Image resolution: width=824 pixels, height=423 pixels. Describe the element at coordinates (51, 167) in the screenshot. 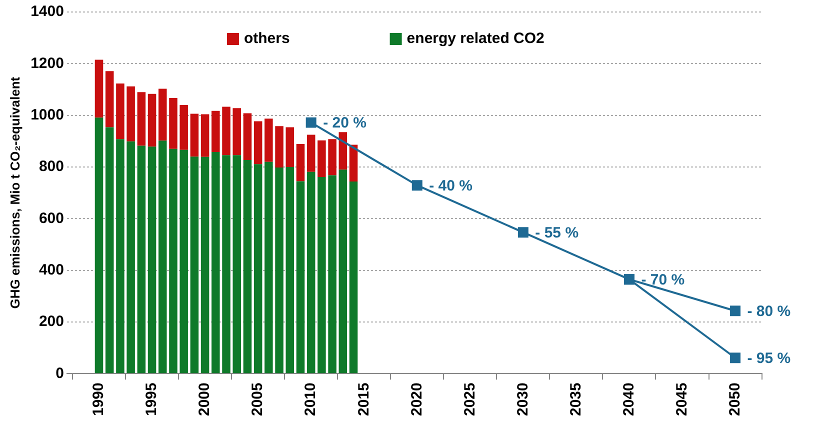

I see `y-tick-label: 800` at that location.